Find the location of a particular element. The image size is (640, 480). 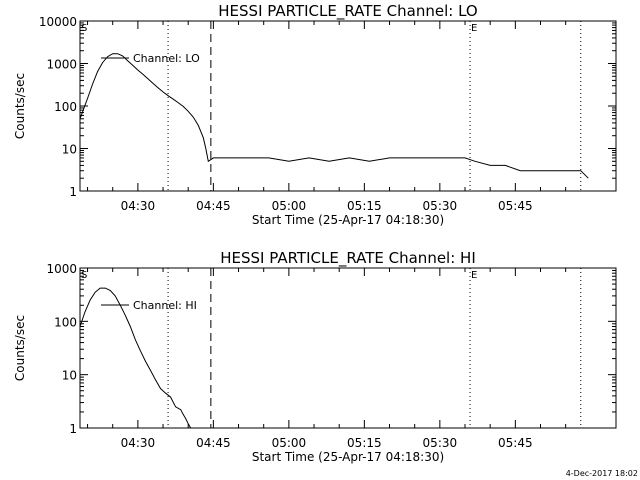

footer-date: 4-Dec-2017 18:02 is located at coordinates (602, 473).